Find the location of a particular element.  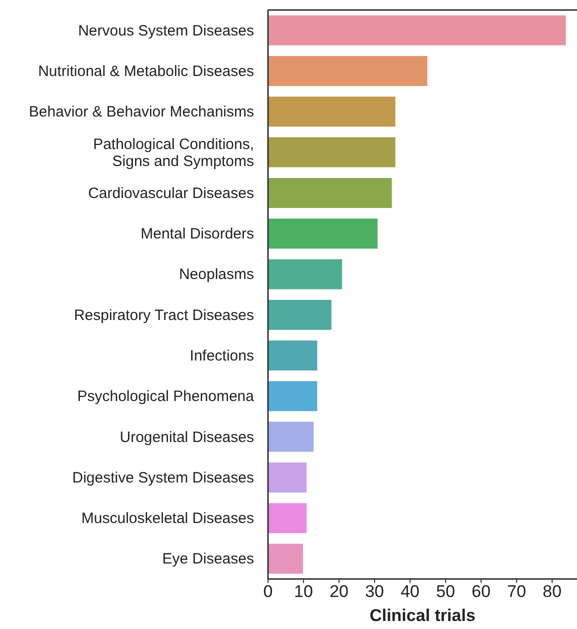

y-tick-label: Infections is located at coordinates (222, 355).